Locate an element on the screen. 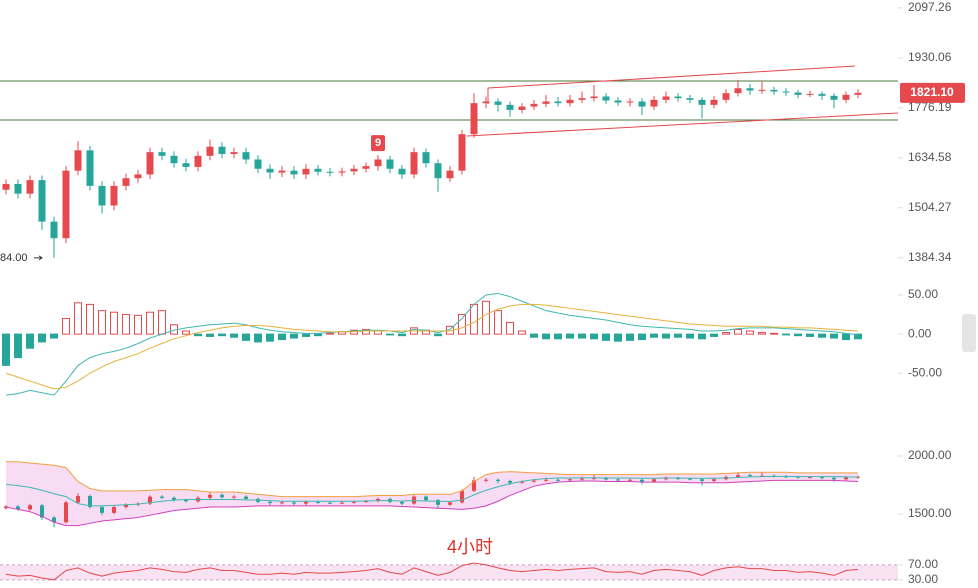 The image size is (978, 588). td-marker is located at coordinates (378, 143).